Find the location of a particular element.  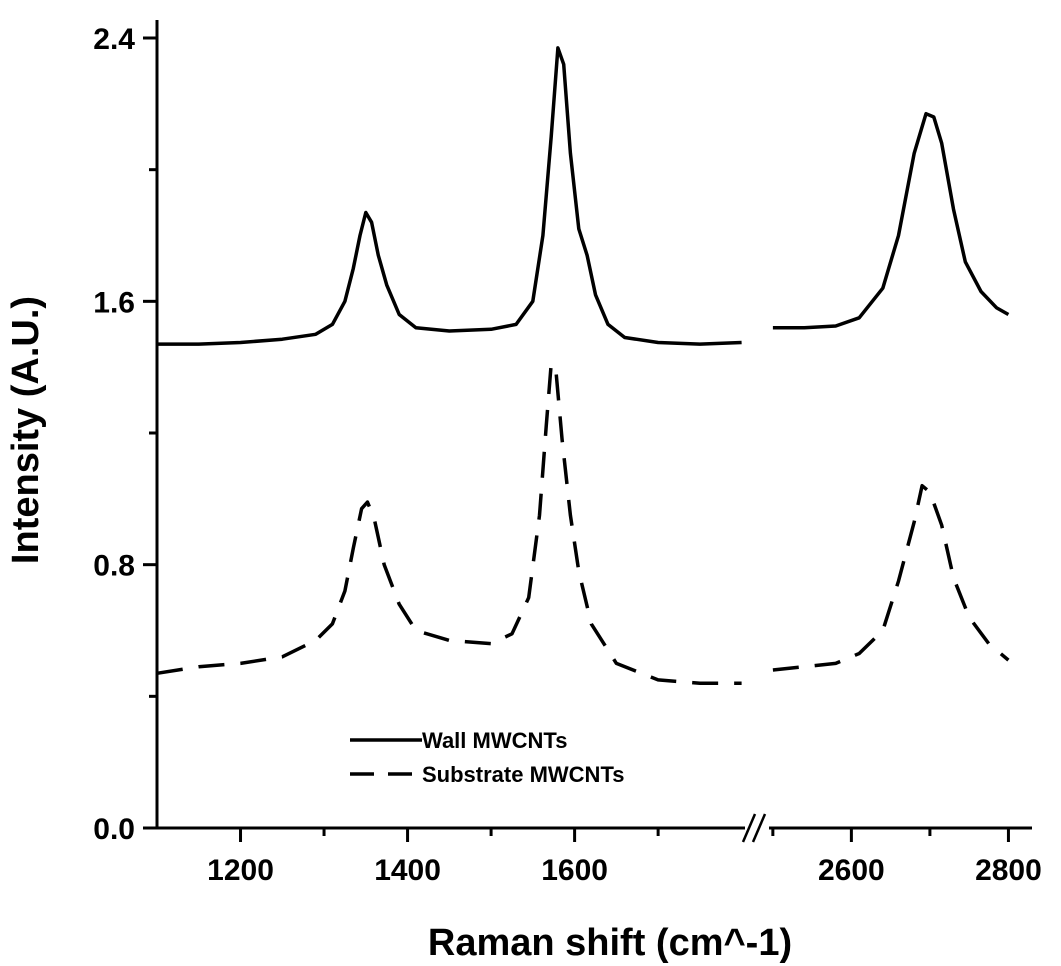

x-tick-label: 1600 is located at coordinates (574, 870).